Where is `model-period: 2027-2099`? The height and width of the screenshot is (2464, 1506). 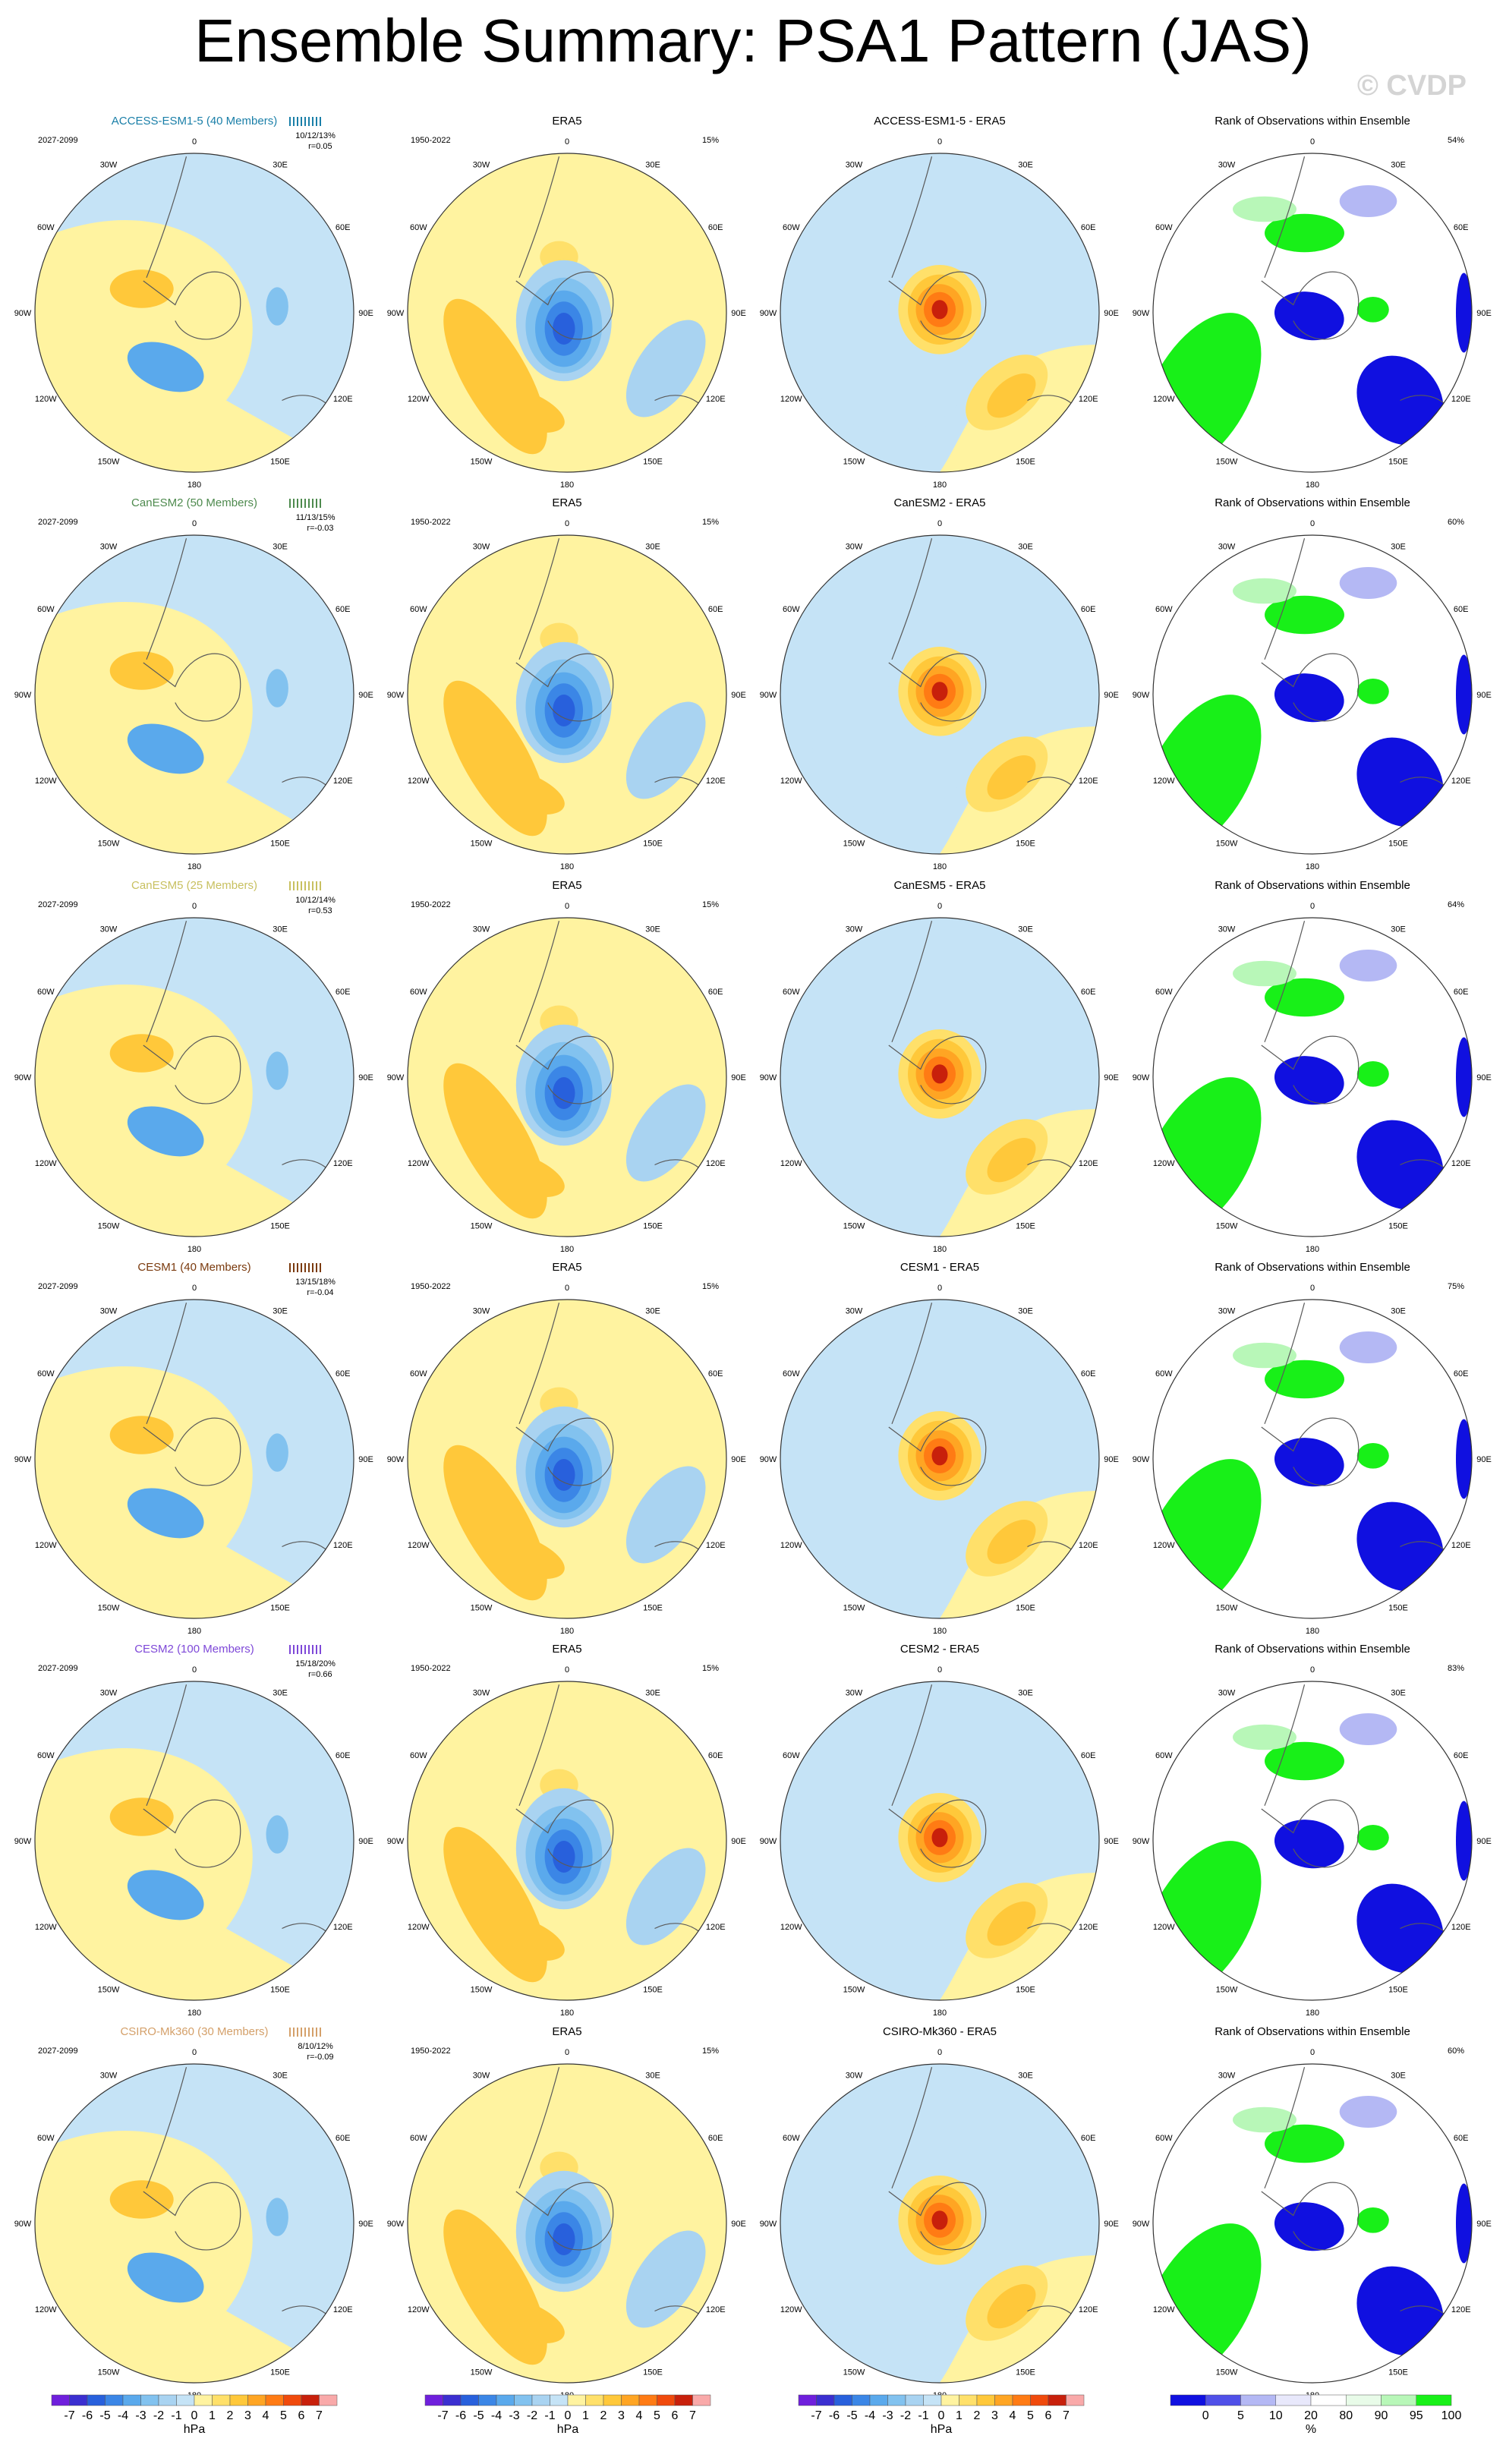
model-period: 2027-2099 is located at coordinates (58, 904).